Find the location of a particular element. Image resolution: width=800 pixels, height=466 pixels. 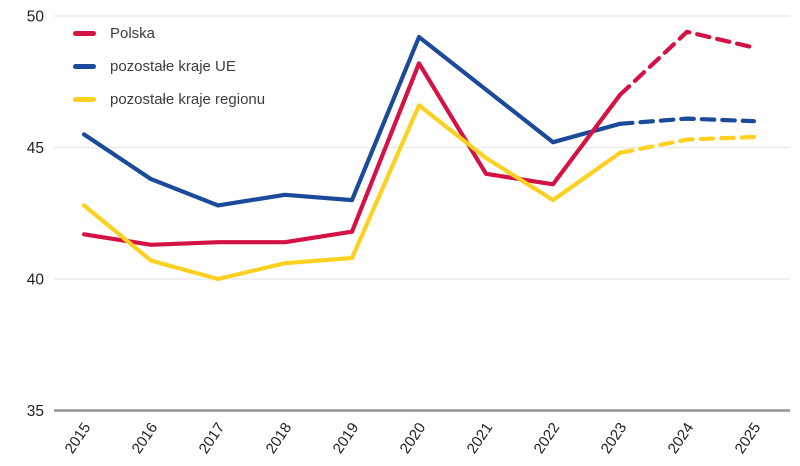

y-axis-label-45: 45 is located at coordinates (35, 148).